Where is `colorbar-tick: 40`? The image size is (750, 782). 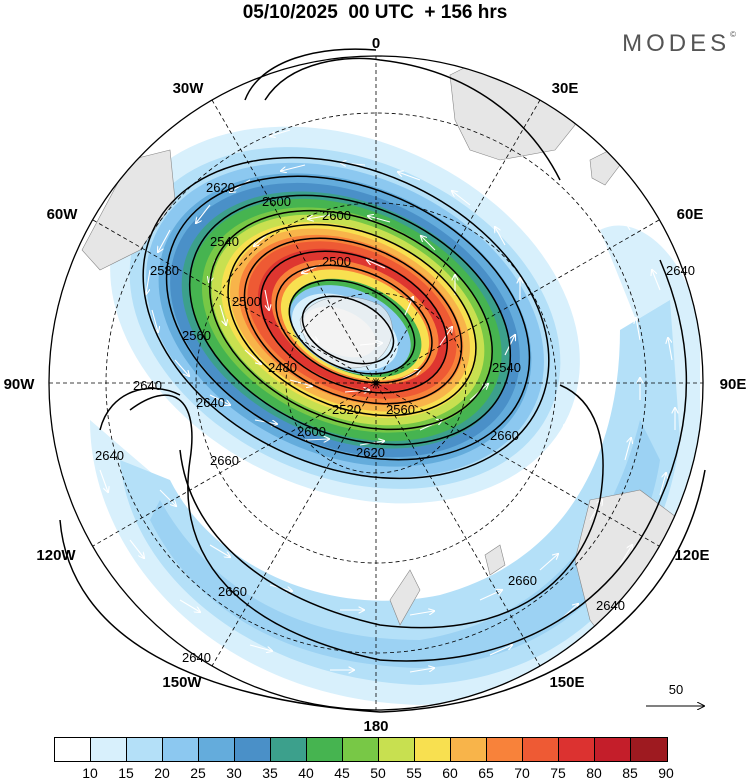
colorbar-tick: 40 is located at coordinates (306, 773).